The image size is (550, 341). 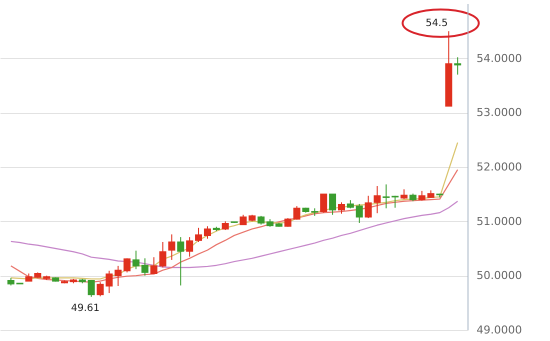 I want to click on y-tick-label: 52.0000, so click(x=499, y=167).